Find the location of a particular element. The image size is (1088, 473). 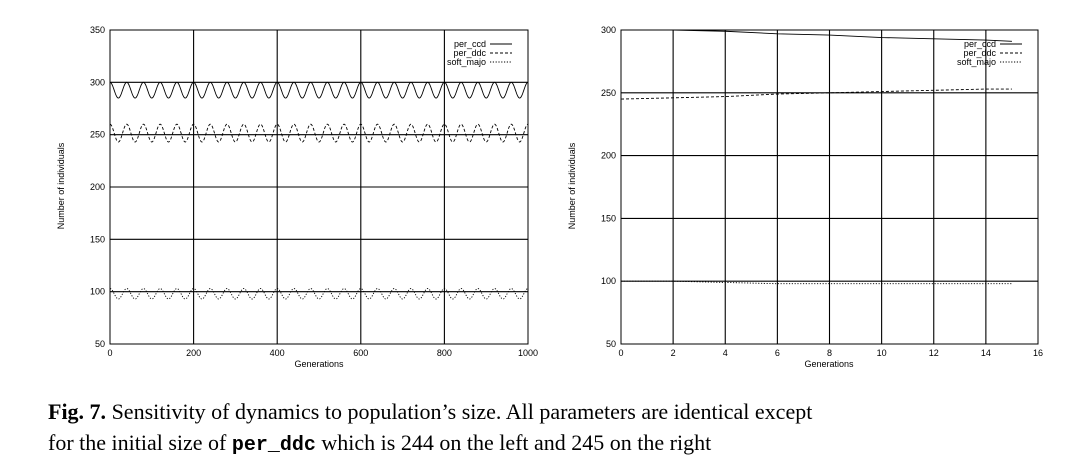

right-series-soft_majo is located at coordinates (816, 282).